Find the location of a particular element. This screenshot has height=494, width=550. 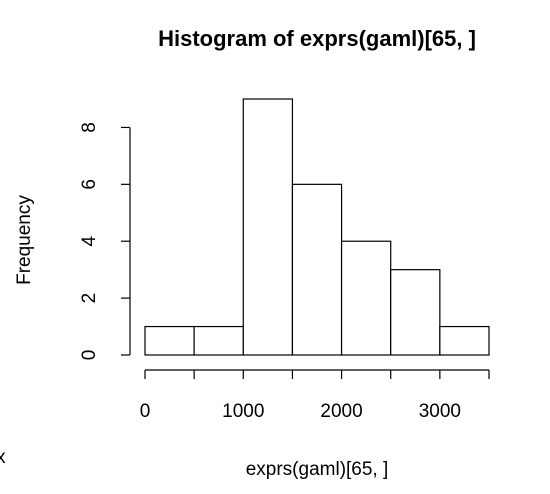

y-tick-label: 4 is located at coordinates (89, 241).